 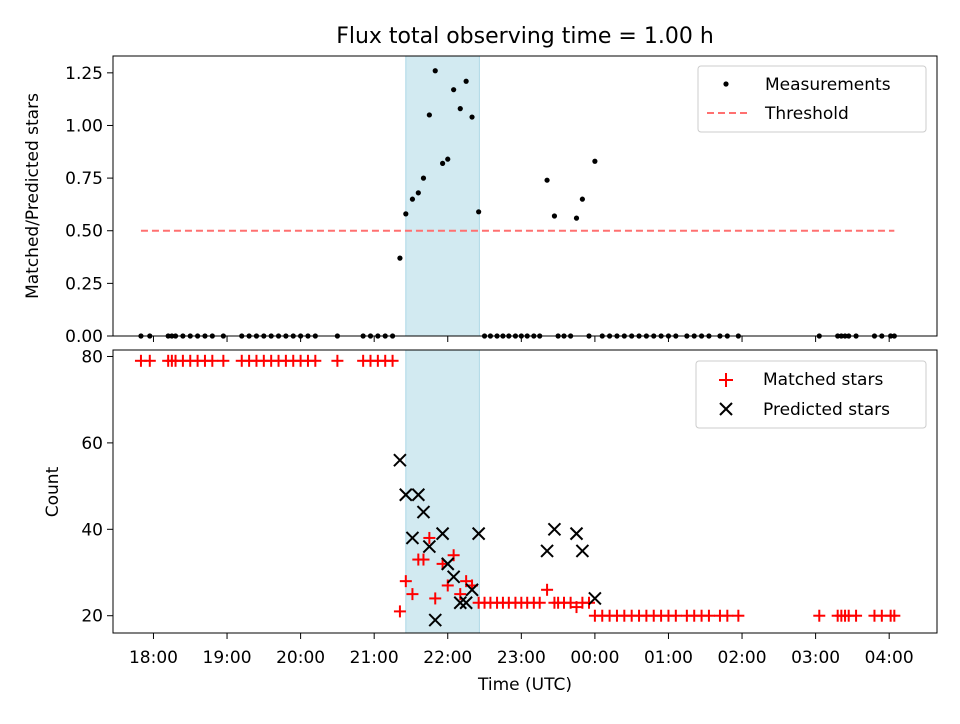 I want to click on y-tick-label: 60, so click(x=92, y=444).